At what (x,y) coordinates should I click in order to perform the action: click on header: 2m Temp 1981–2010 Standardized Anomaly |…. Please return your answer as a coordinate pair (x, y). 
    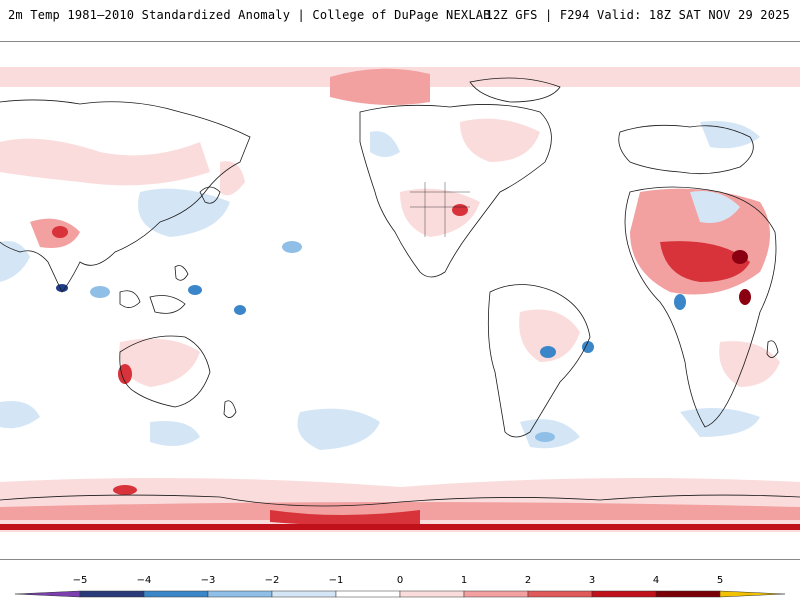
    Looking at the image, I should click on (400, 15).